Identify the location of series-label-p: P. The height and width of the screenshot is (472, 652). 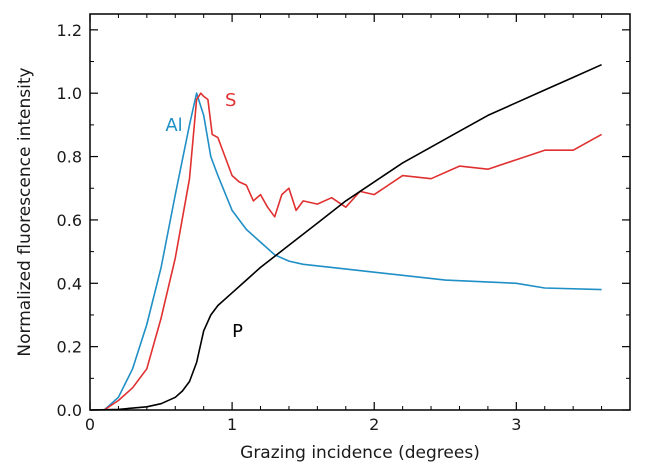
(237, 331).